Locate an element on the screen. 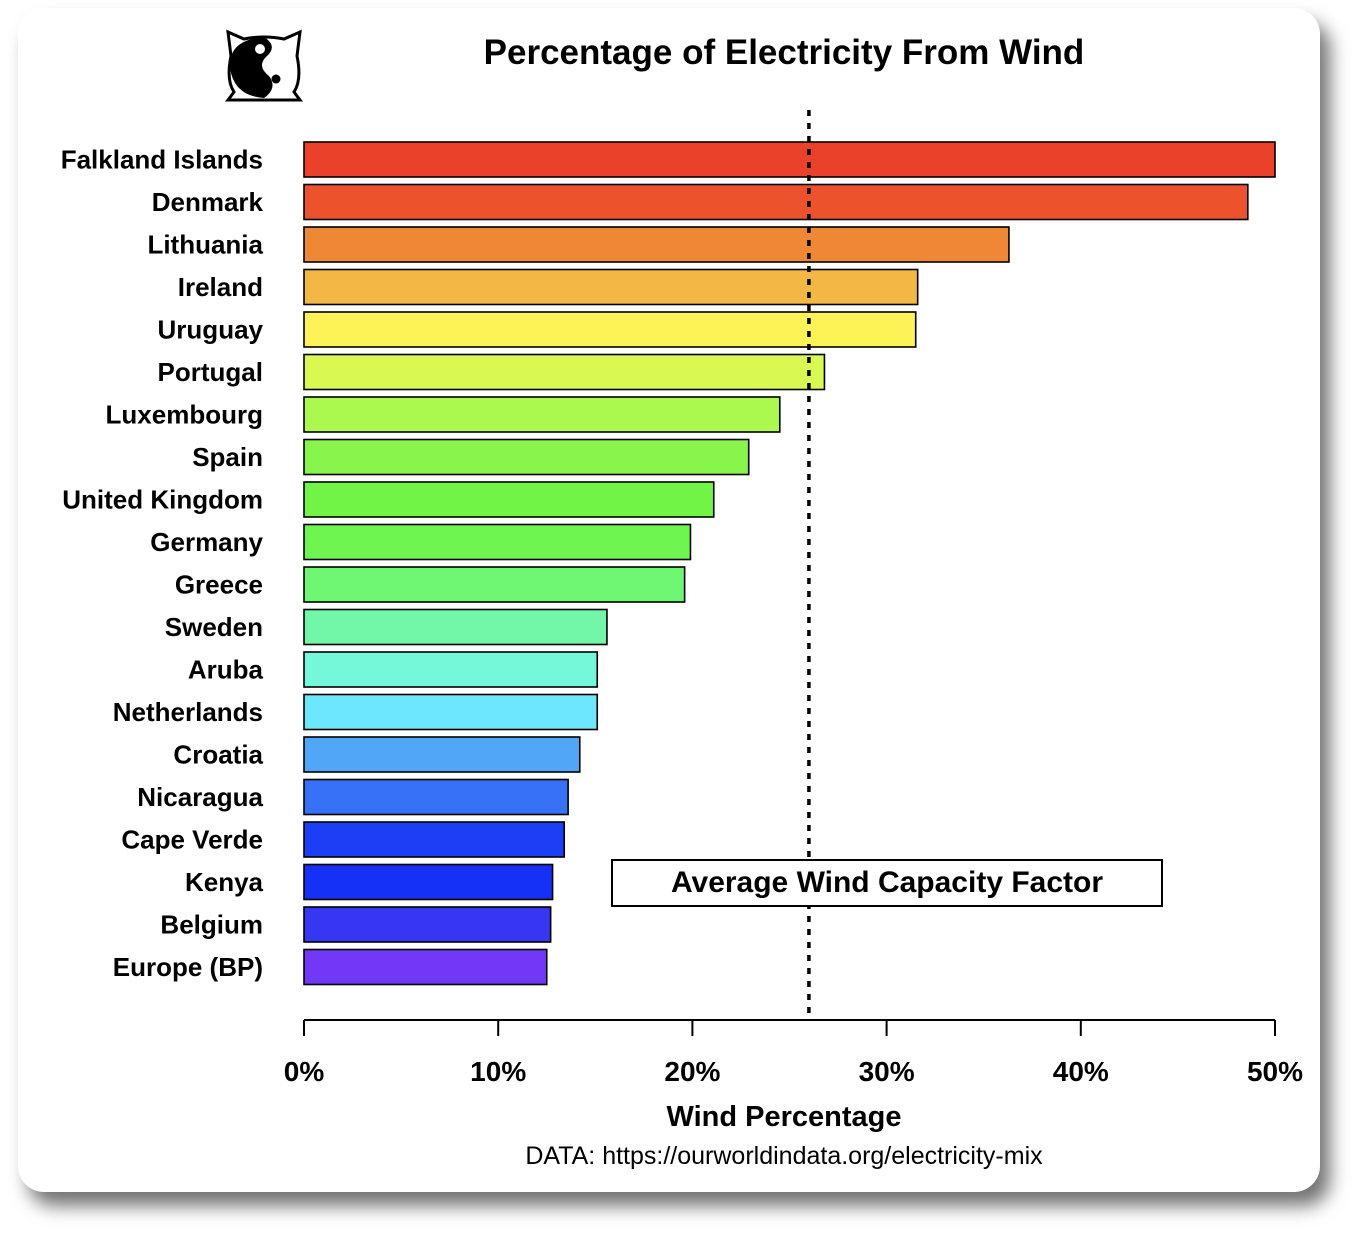  category-label-belgium: Belgium is located at coordinates (211, 925).